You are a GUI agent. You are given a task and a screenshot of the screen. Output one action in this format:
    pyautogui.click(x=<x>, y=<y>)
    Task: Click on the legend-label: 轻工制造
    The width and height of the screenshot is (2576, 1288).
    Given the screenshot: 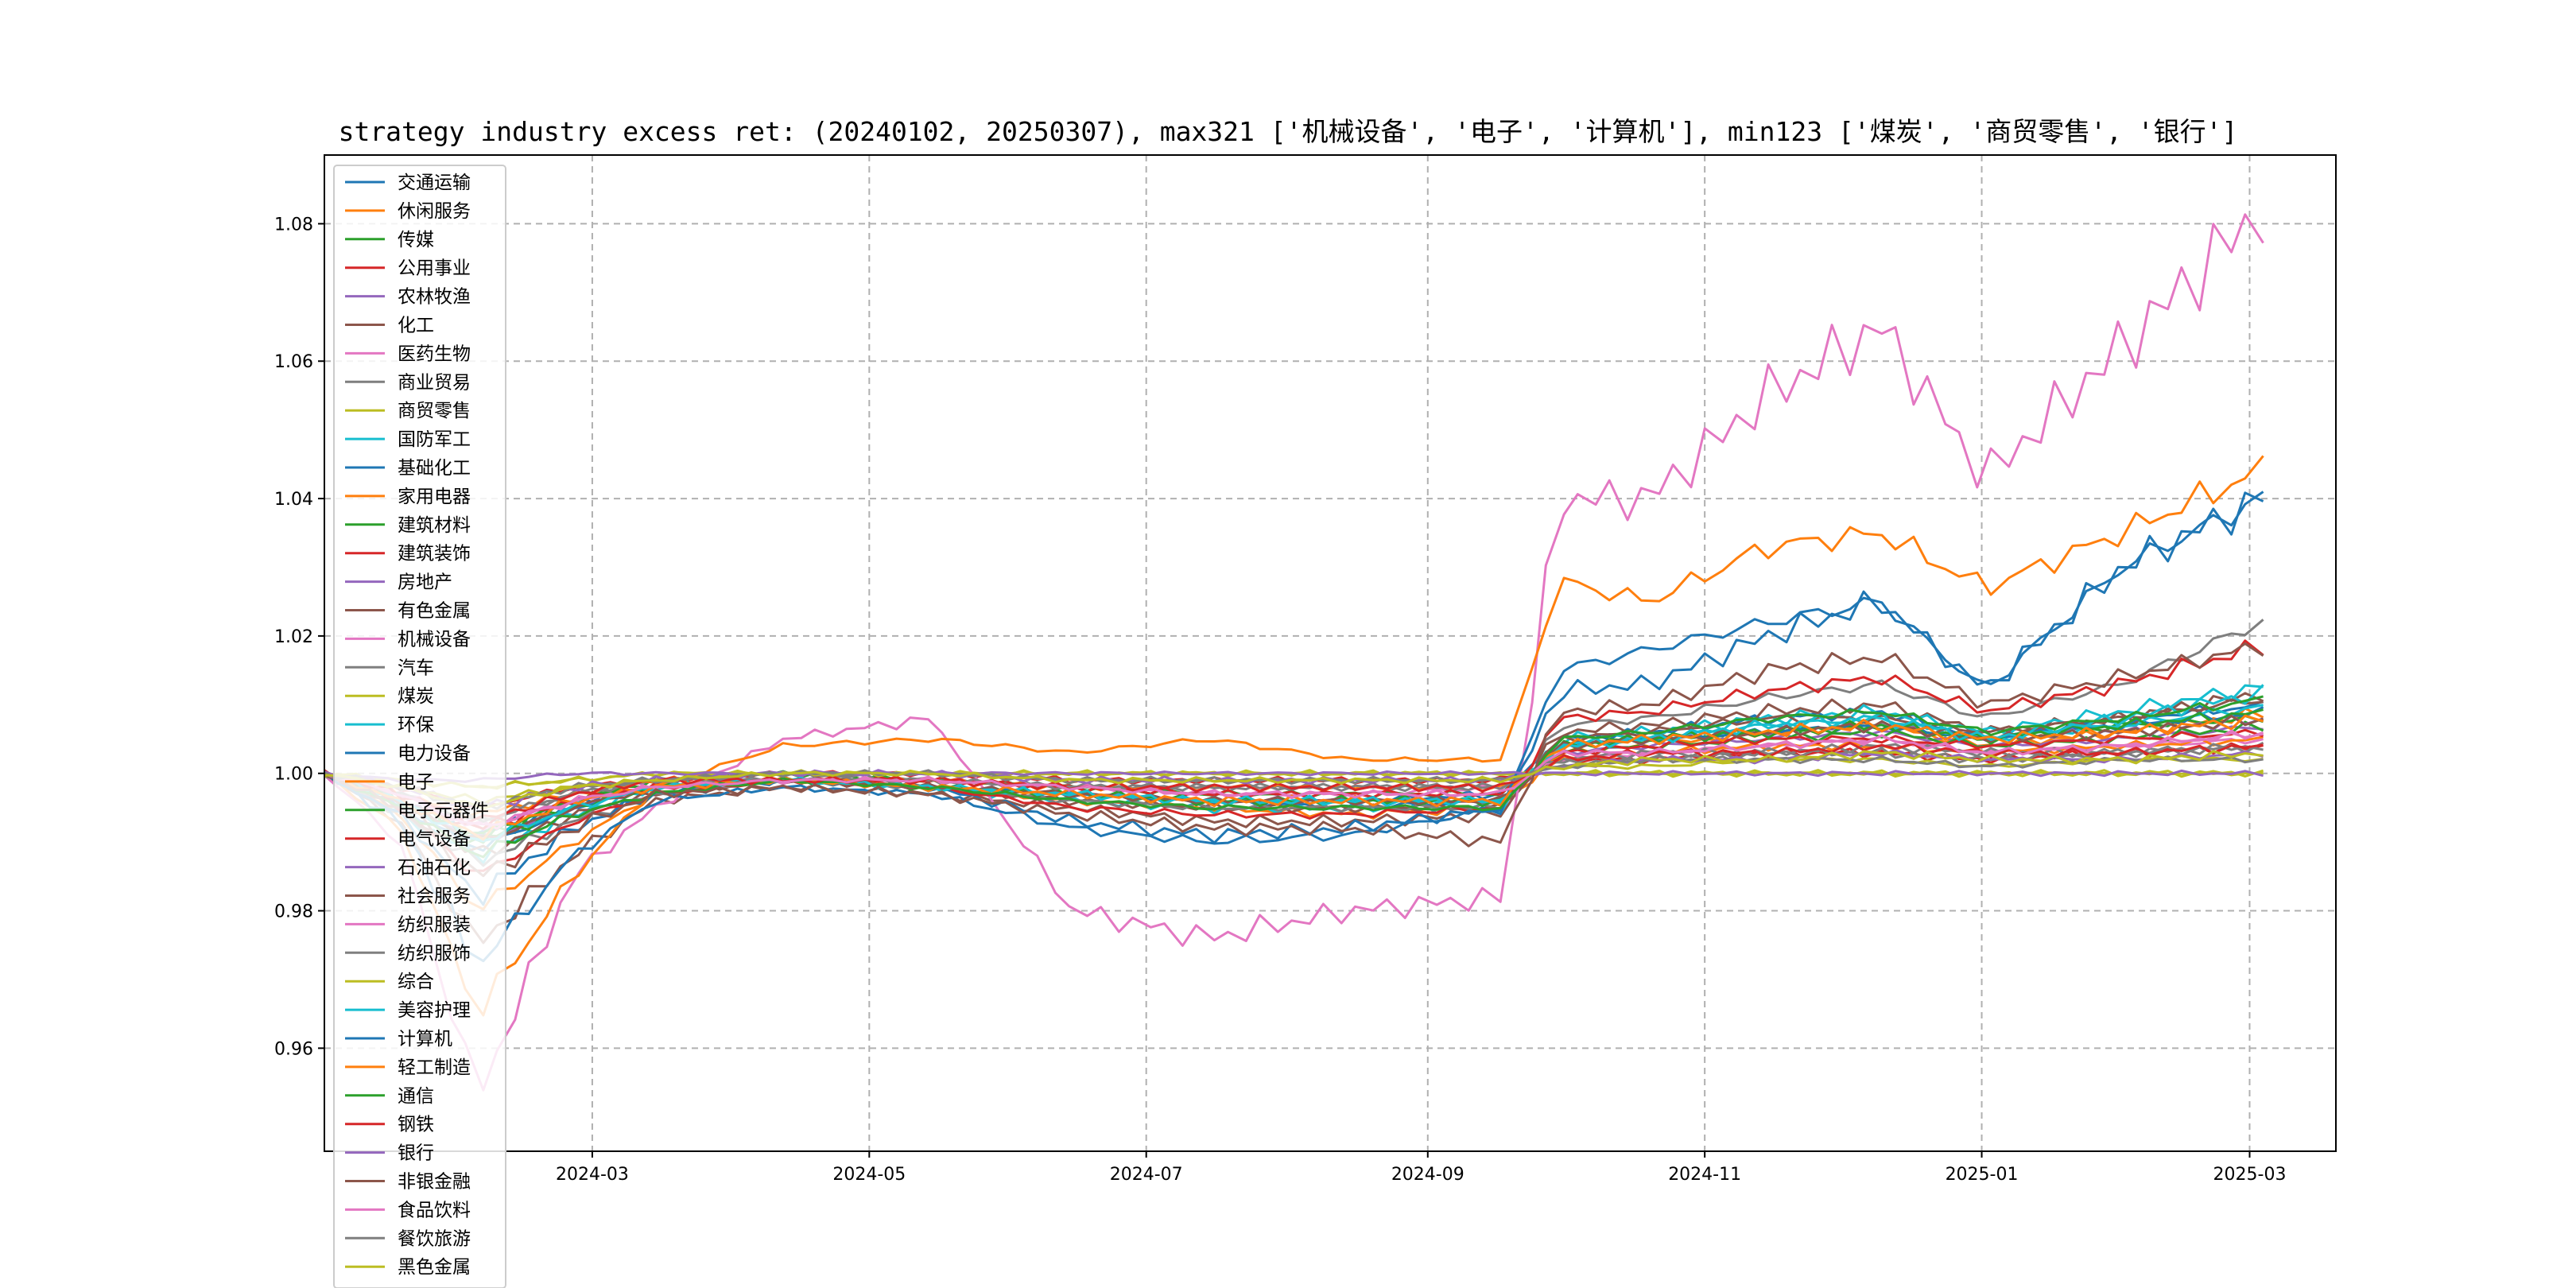 What is the action you would take?
    pyautogui.click(x=435, y=1067)
    